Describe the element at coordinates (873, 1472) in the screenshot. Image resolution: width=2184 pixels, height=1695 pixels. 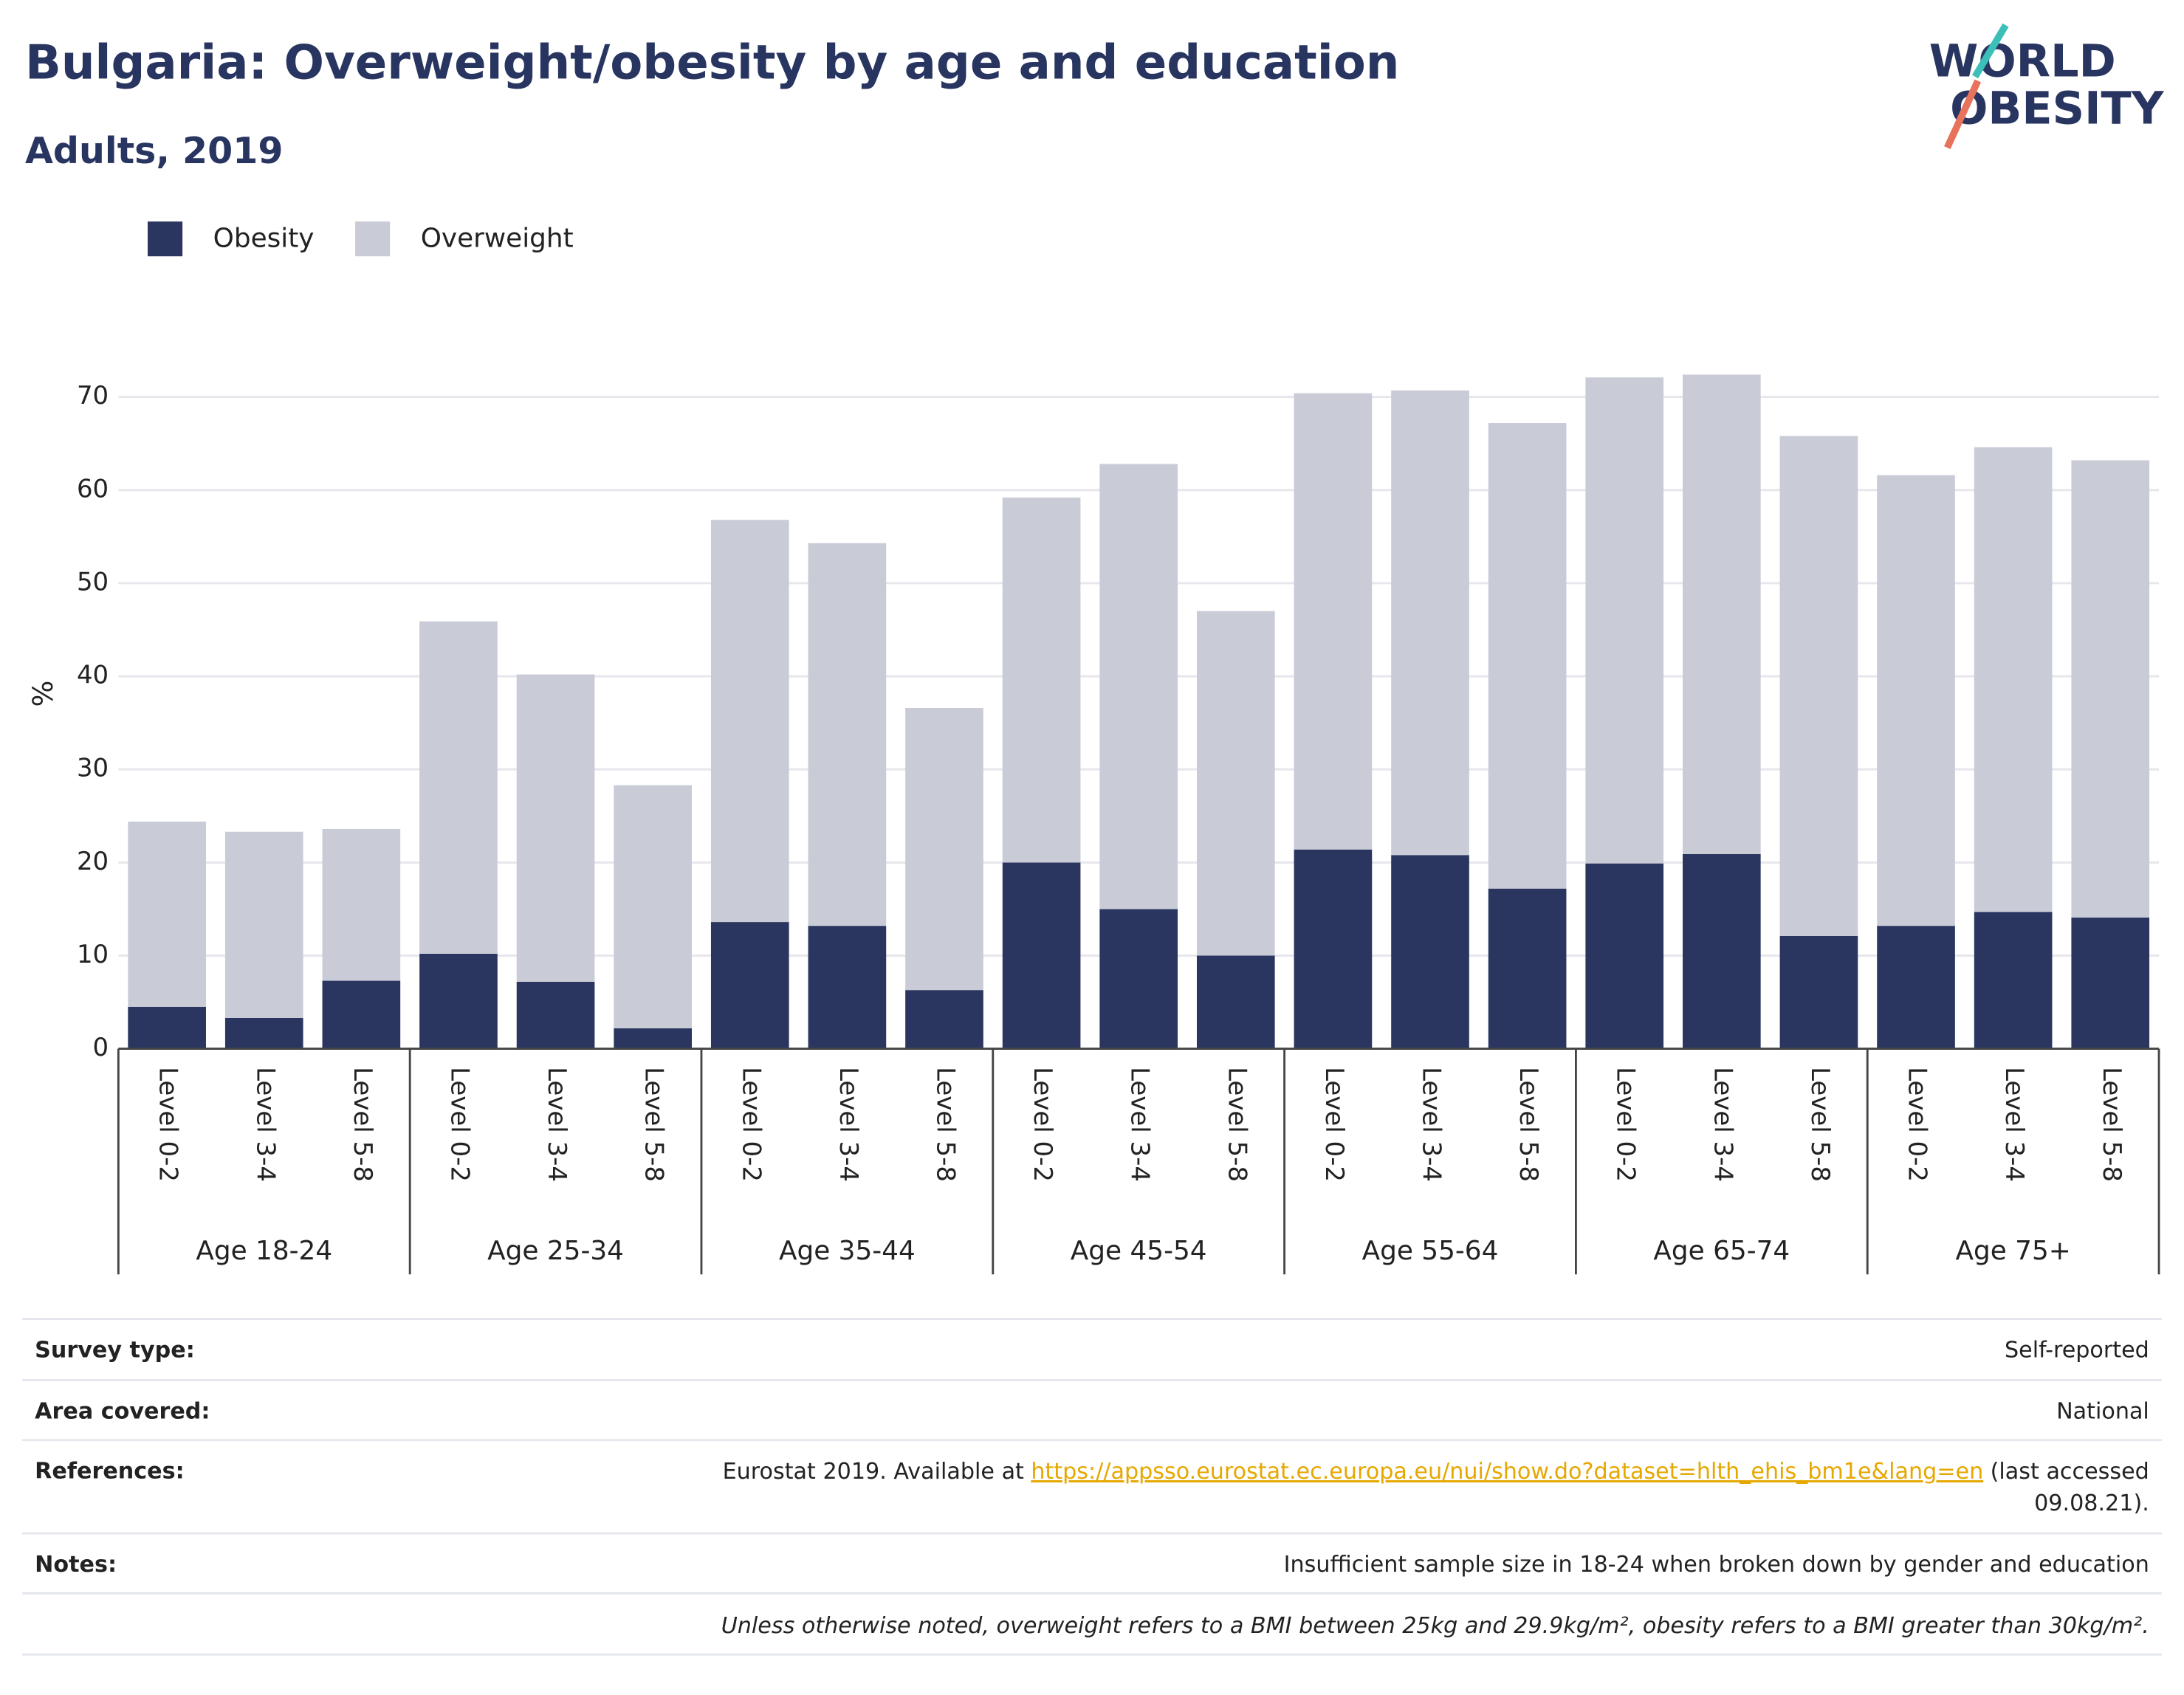
I see `reference-text: Eurostat 2019. Available at` at that location.